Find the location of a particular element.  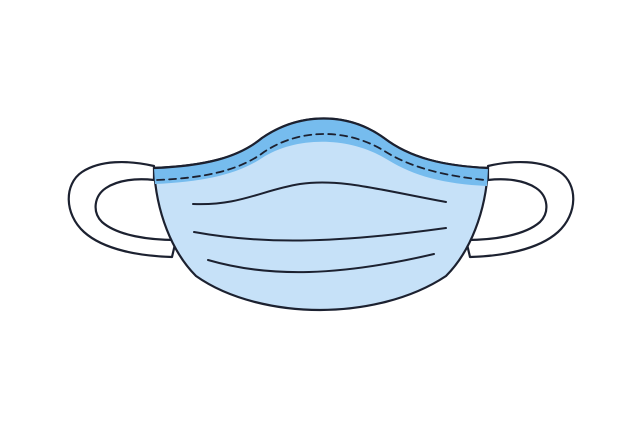

nose-band is located at coordinates (321, 152).